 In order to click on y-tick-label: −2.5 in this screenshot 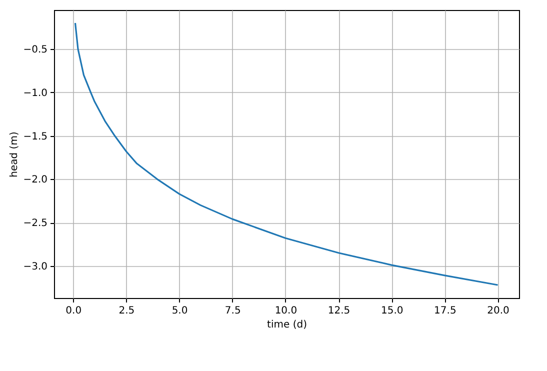, I will do `click(35, 224)`.